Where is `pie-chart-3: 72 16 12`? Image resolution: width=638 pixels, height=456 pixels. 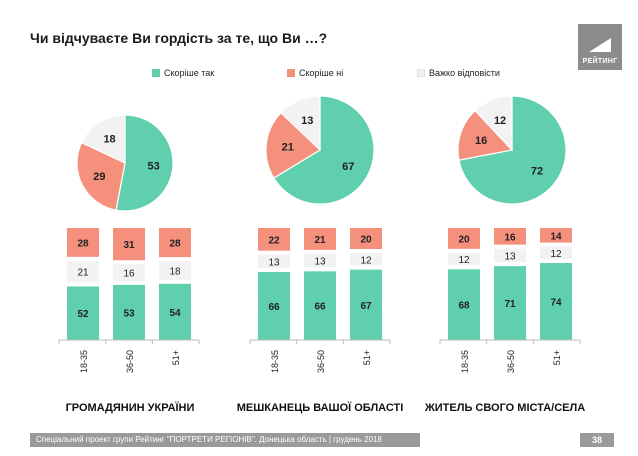 pie-chart-3: 72 16 12 is located at coordinates (512, 150).